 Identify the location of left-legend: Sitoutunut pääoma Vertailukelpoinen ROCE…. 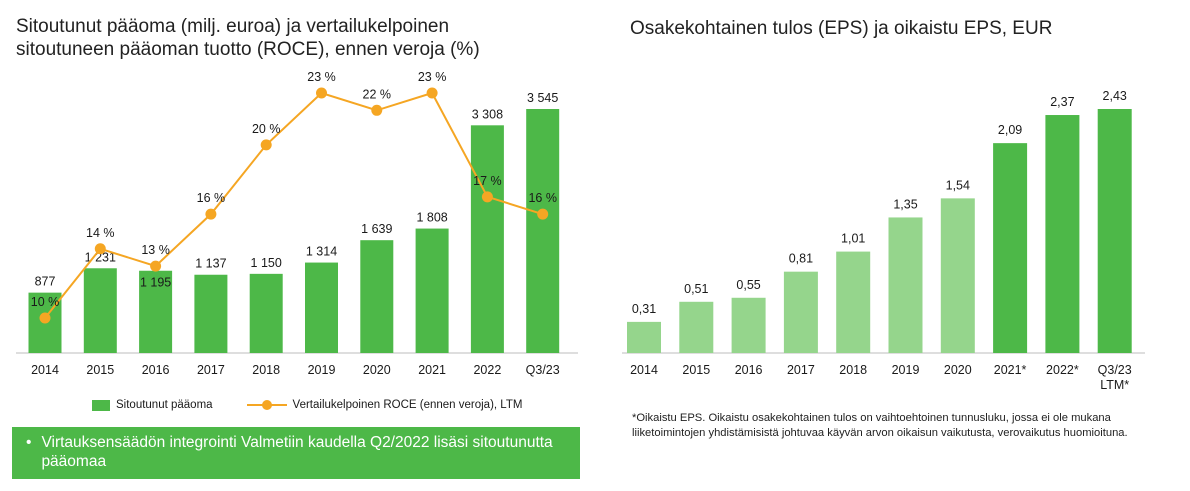
(307, 405).